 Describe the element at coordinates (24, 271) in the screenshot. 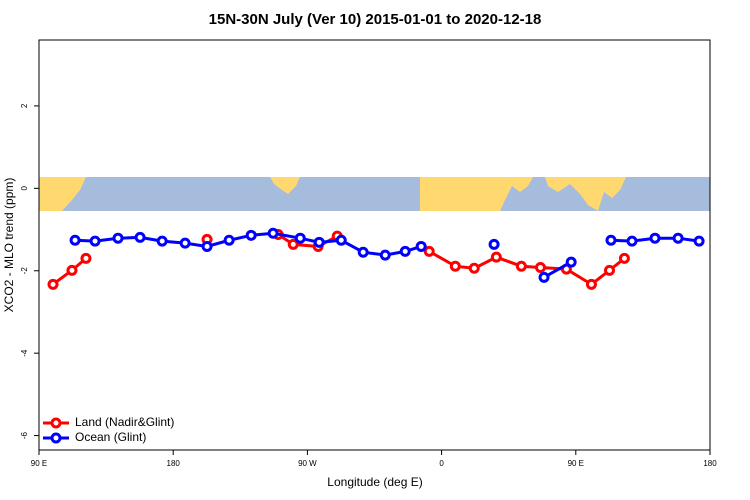

I see `y-tick-label: -2` at that location.